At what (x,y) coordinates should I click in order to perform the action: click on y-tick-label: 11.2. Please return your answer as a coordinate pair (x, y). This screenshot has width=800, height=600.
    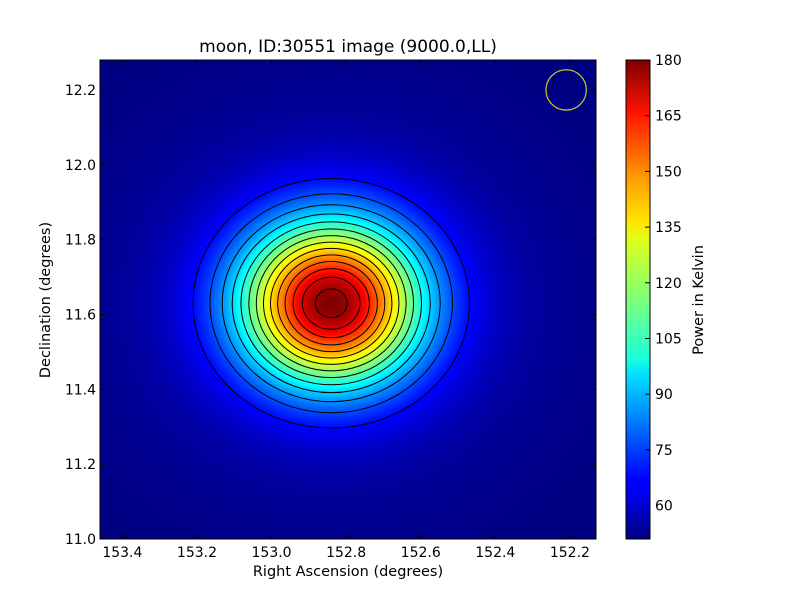
    Looking at the image, I should click on (80, 465).